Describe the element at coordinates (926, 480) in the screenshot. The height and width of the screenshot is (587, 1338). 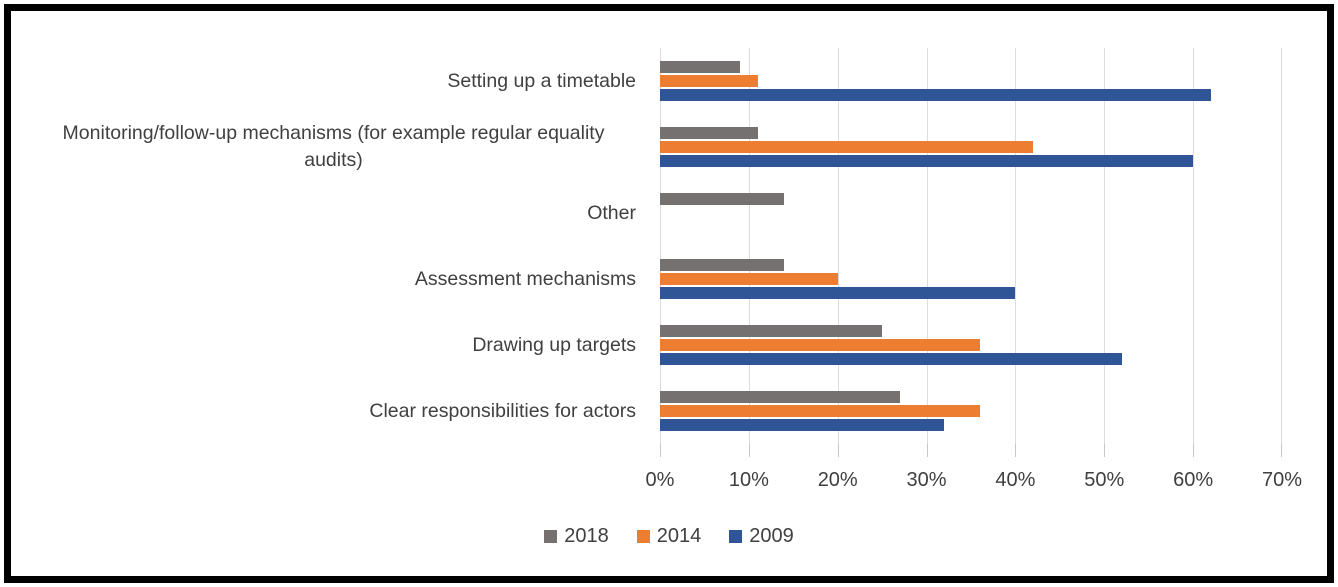
I see `x-tick-label: 30%` at that location.